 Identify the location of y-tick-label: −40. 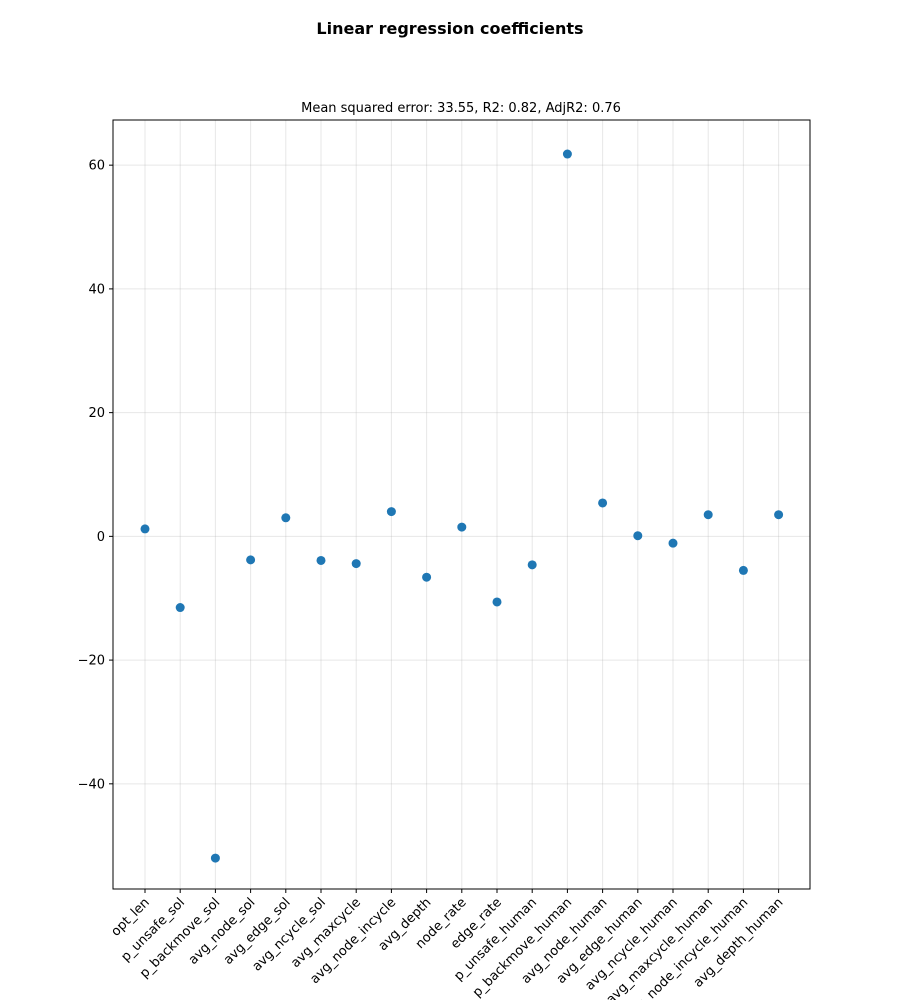
(91, 784).